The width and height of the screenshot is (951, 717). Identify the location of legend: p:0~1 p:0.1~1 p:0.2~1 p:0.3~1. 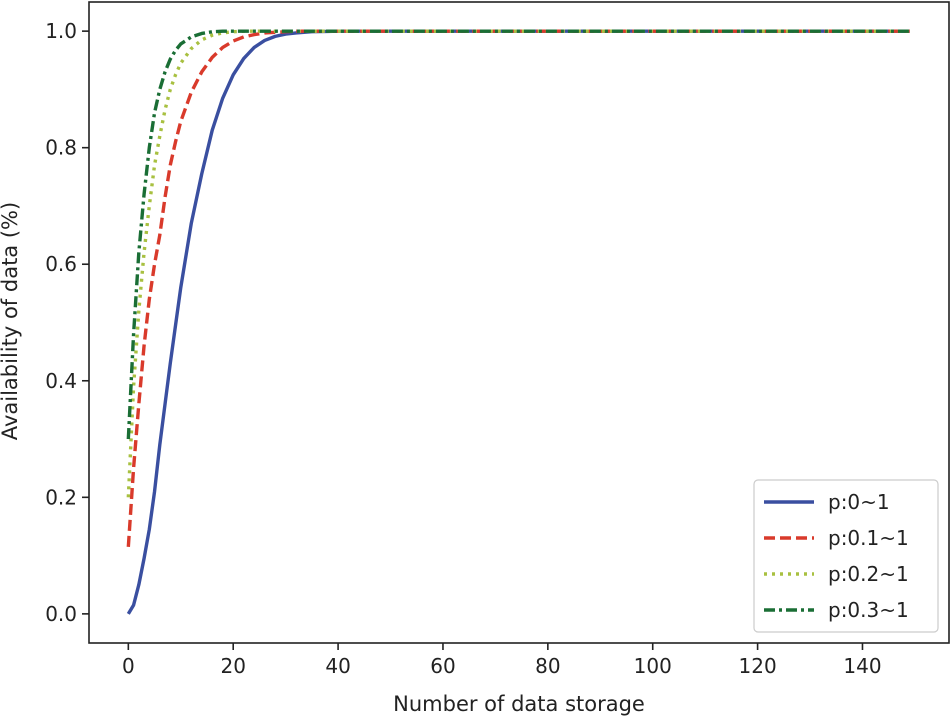
(846, 556).